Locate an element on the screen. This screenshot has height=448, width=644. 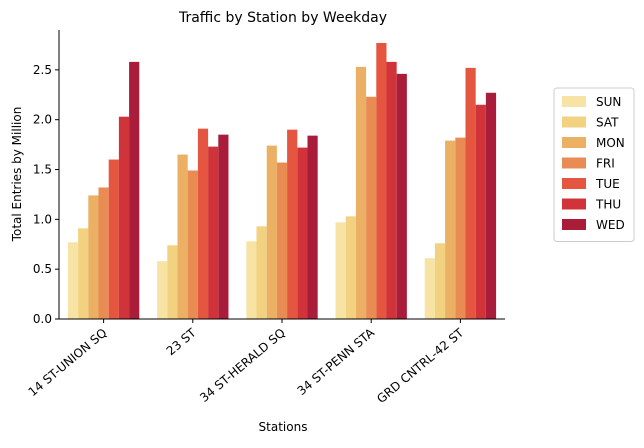
y-tick-label: 2.5 is located at coordinates (42, 70).